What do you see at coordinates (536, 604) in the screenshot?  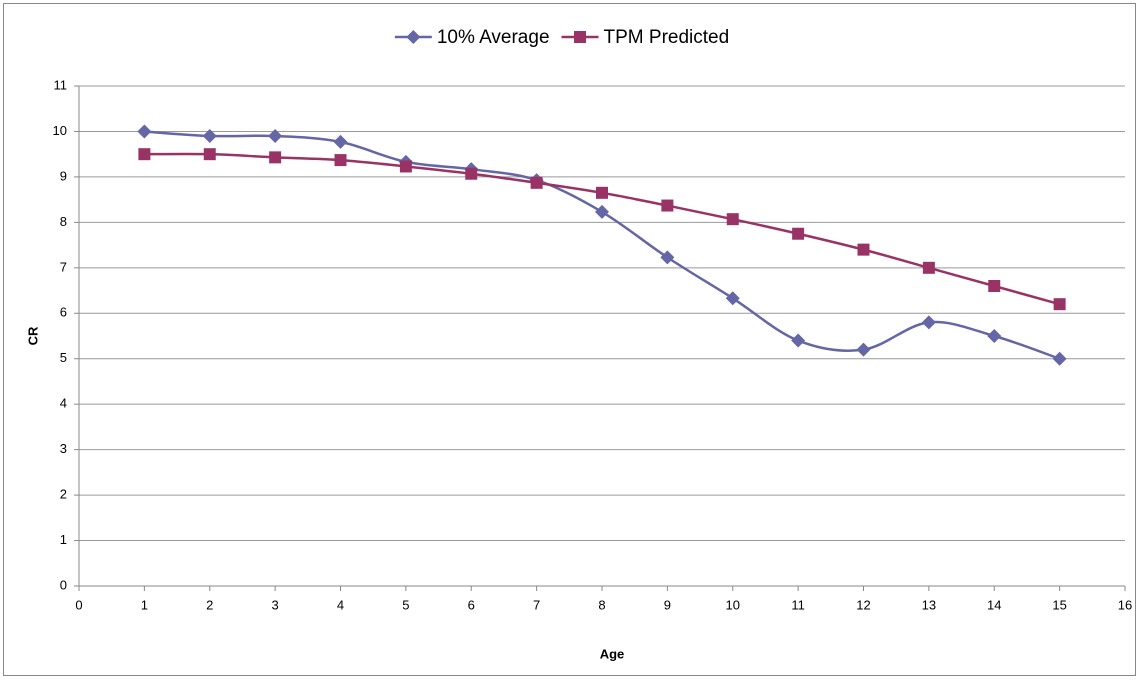 I see `x-tick-label: 7` at bounding box center [536, 604].